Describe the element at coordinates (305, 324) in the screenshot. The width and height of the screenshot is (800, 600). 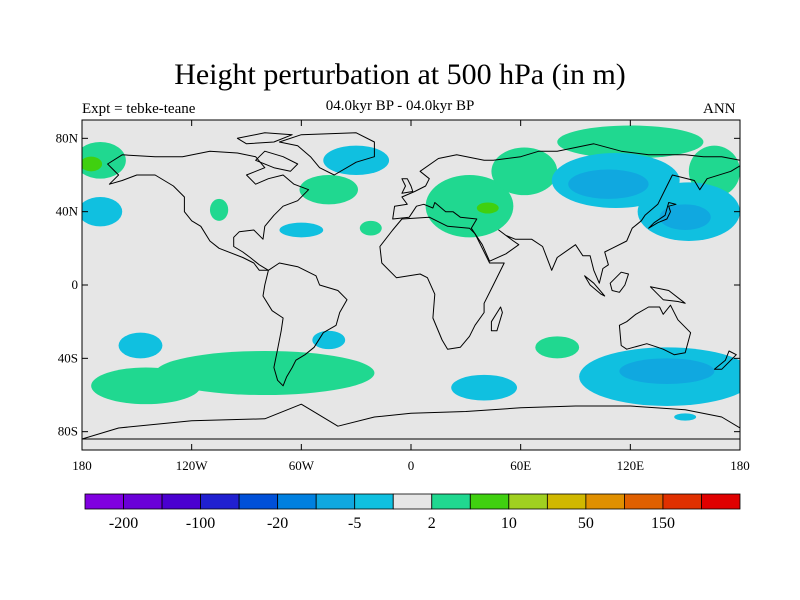
I see `coastline-south-america` at that location.